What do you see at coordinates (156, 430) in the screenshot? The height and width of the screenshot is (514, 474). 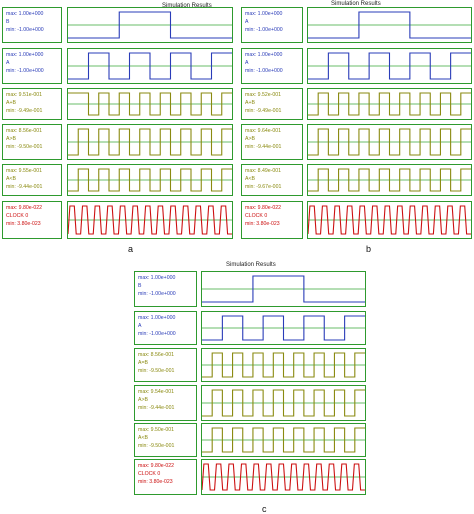 I see `signal-max-text: max: 9.50e-001` at bounding box center [156, 430].